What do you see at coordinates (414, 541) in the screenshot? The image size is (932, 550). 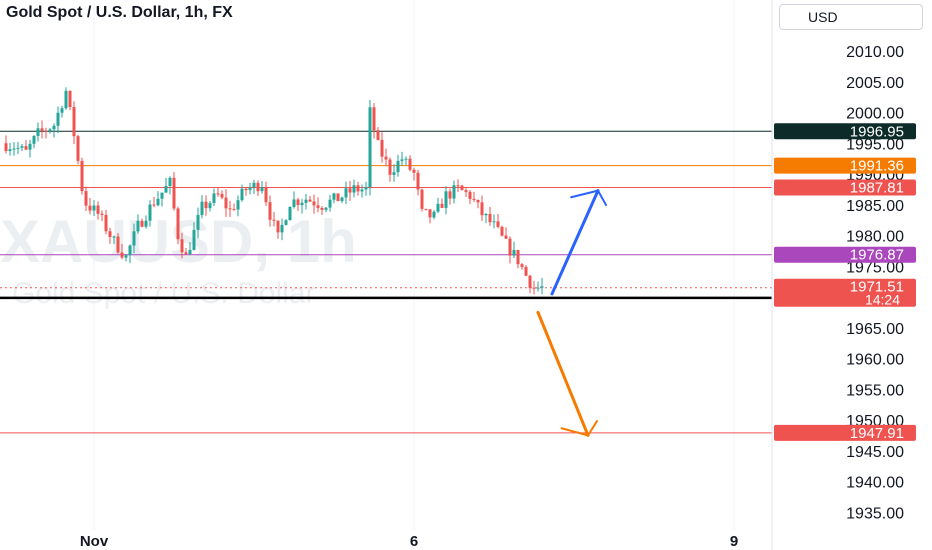 I see `time-tick-label: 6` at bounding box center [414, 541].